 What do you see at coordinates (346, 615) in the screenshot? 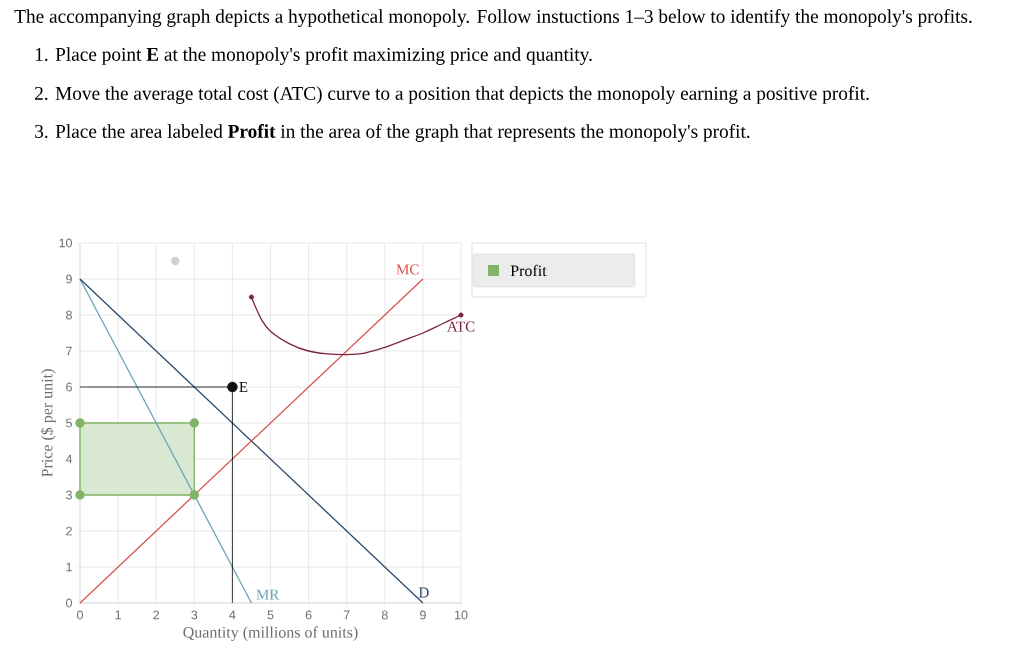
I see `x-tick-label: 7` at bounding box center [346, 615].